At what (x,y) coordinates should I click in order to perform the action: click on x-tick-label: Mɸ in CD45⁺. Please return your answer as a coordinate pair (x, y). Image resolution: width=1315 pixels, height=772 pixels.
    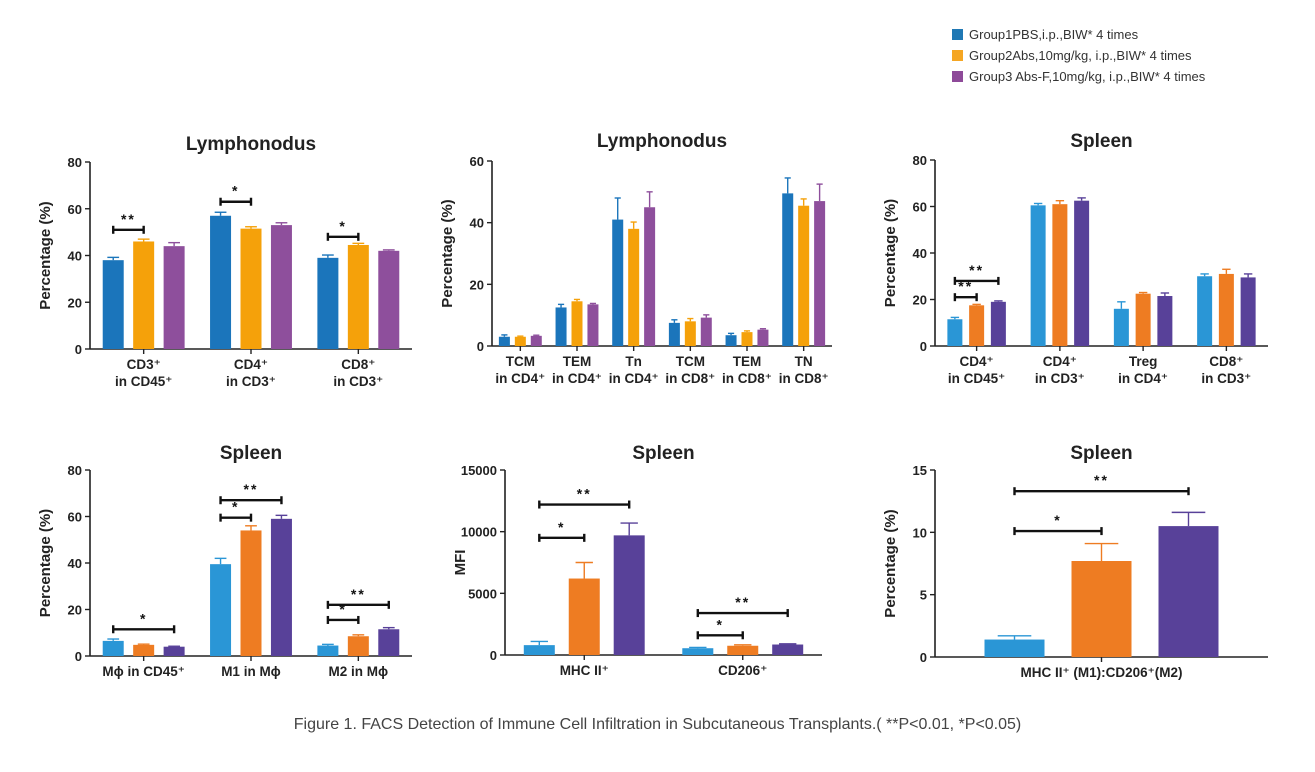
    Looking at the image, I should click on (143, 671).